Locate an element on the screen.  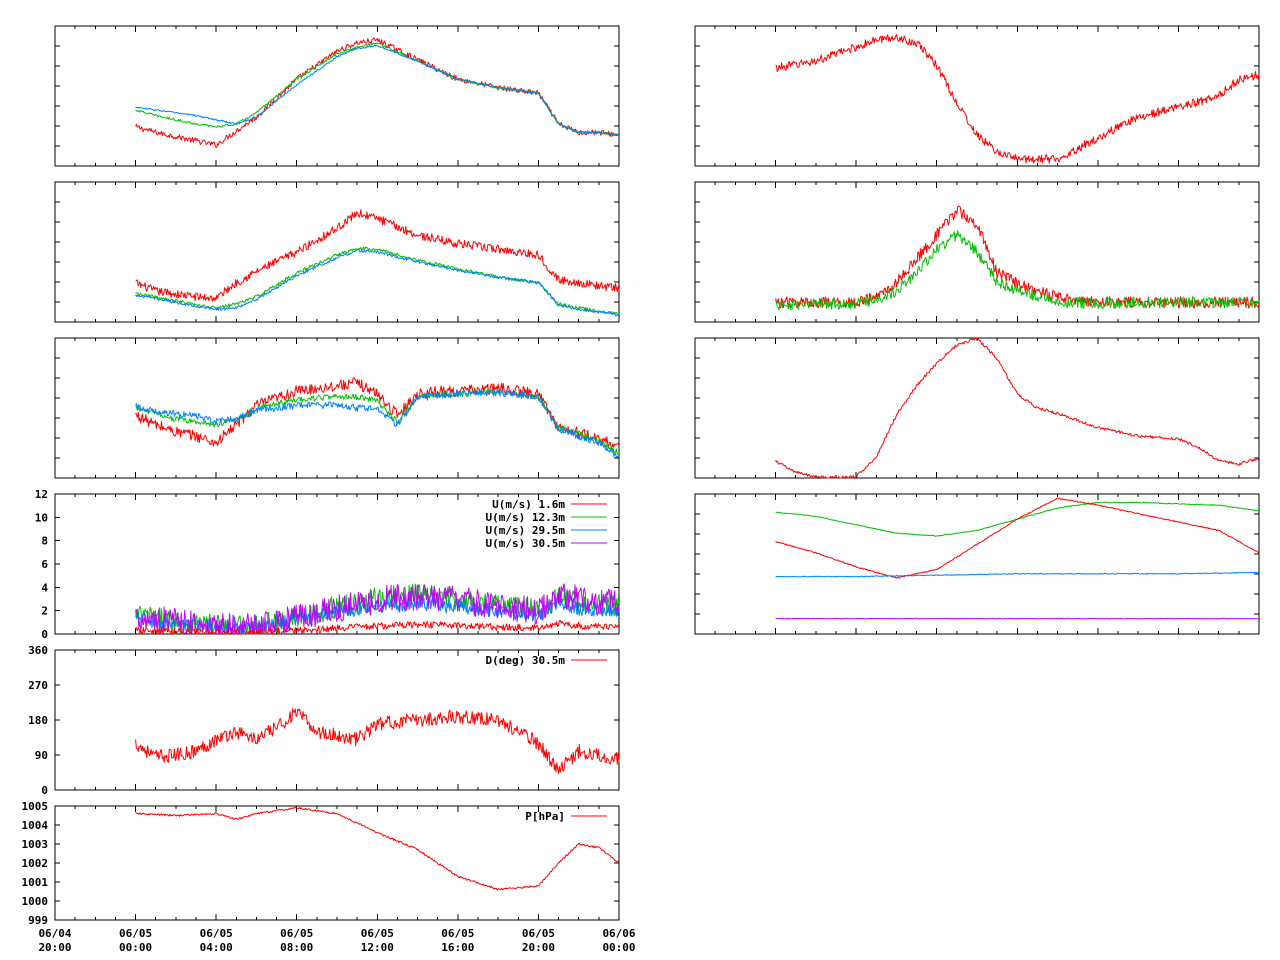
y-tick-label: 1003 is located at coordinates (35, 844).